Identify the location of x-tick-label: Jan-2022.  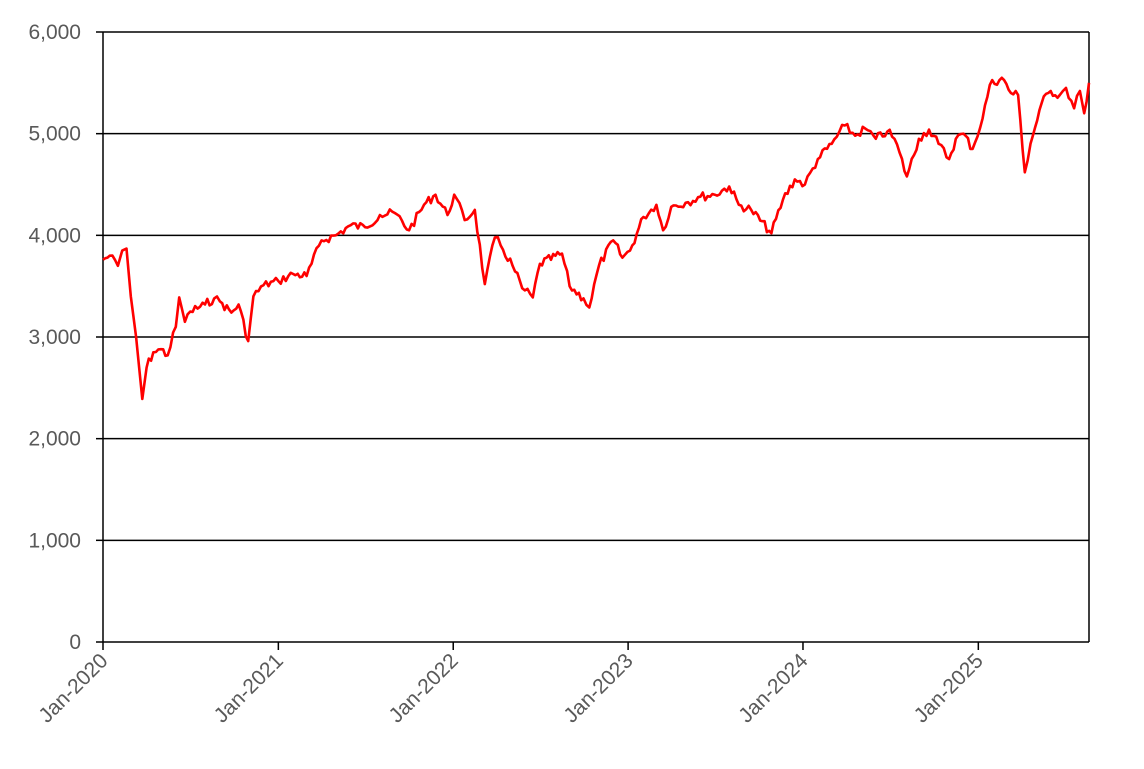
(424, 688).